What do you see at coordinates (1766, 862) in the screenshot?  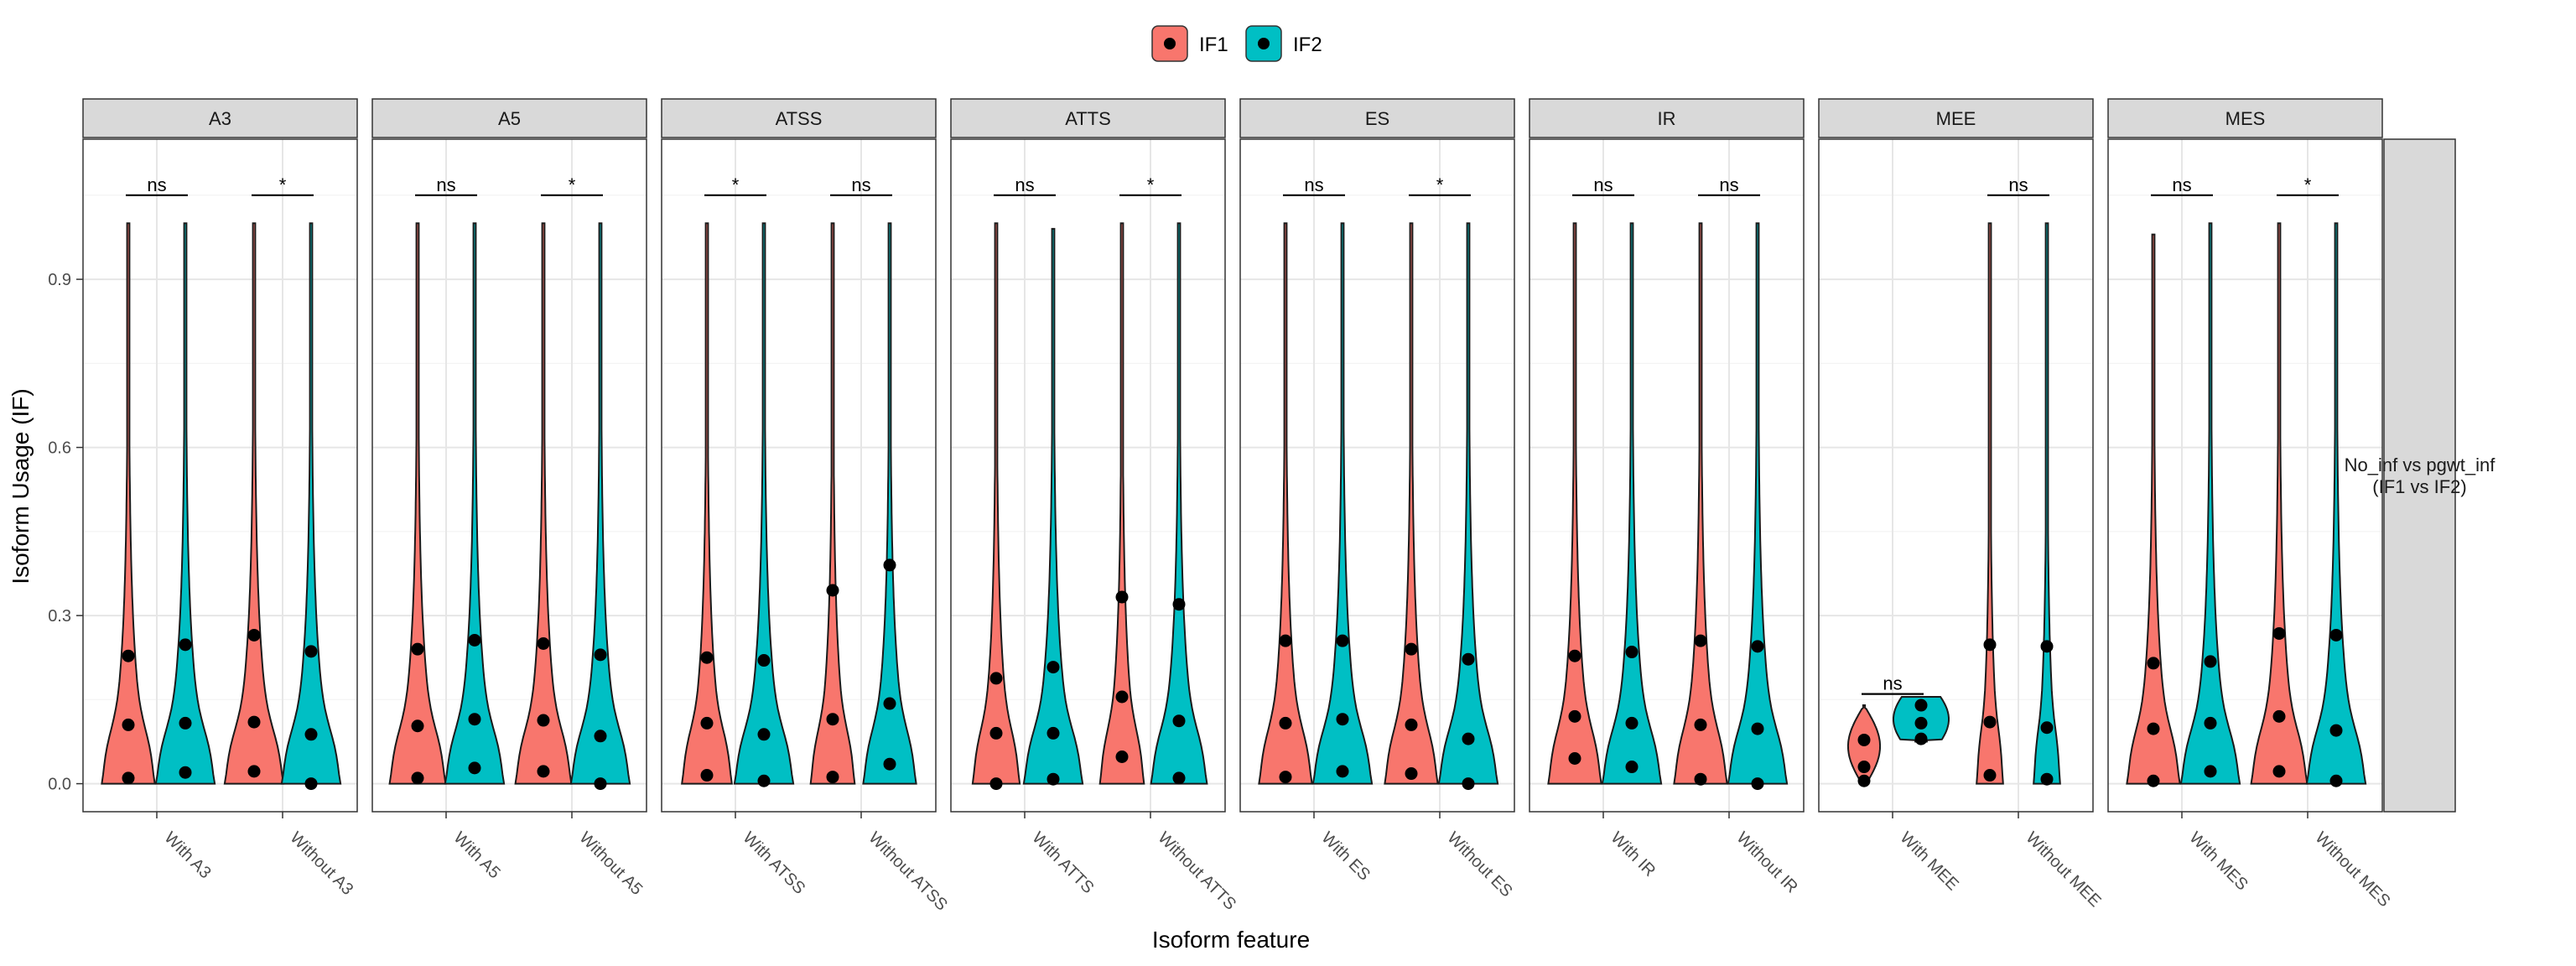 I see `x-tick-label: Without IR` at bounding box center [1766, 862].